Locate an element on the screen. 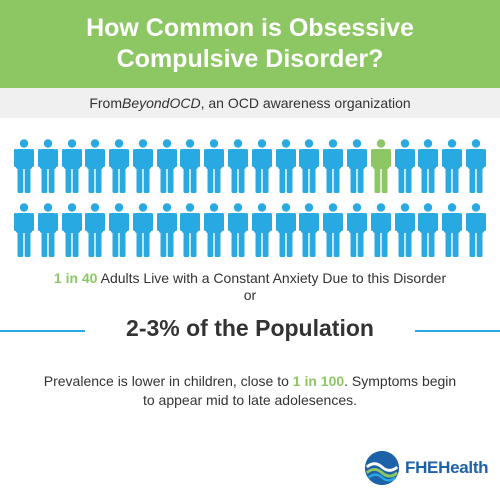 Image resolution: width=500 pixels, height=500 pixels. or-text: or is located at coordinates (250, 295).